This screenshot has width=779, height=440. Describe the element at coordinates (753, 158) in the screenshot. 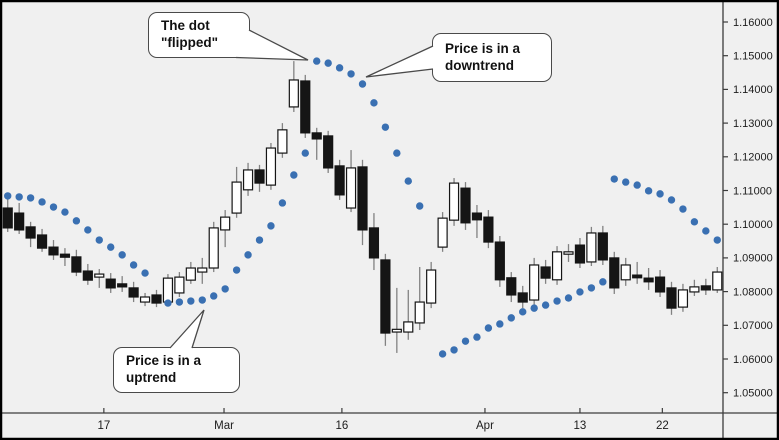

I see `y-axis-label: 1.12000` at that location.